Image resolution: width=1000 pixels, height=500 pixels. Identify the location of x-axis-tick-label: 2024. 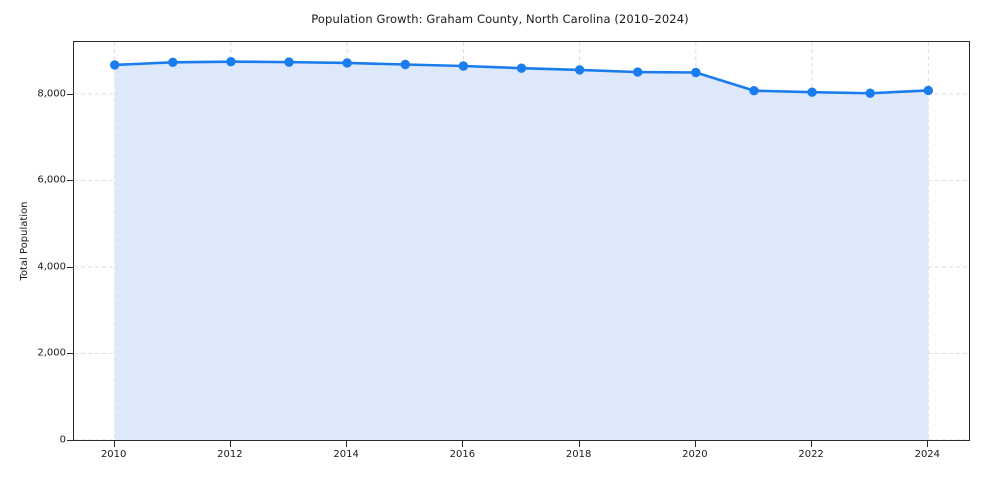
(927, 454).